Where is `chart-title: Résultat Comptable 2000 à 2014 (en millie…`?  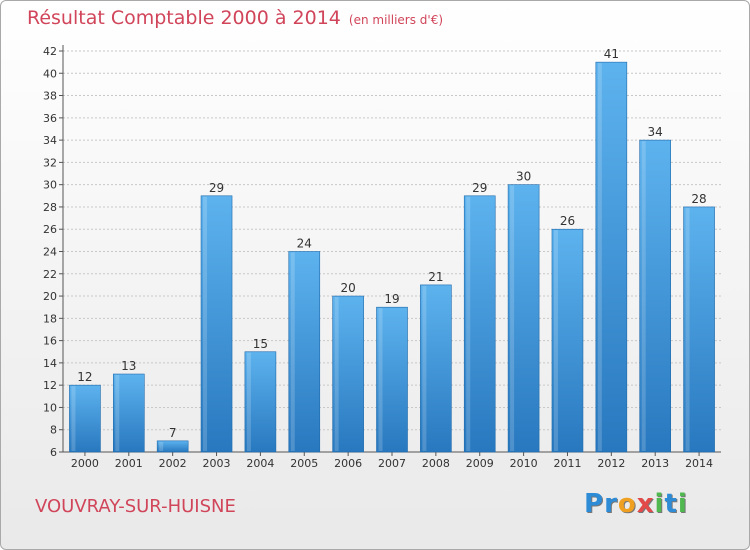 chart-title: Résultat Comptable 2000 à 2014 (en millie… is located at coordinates (235, 18).